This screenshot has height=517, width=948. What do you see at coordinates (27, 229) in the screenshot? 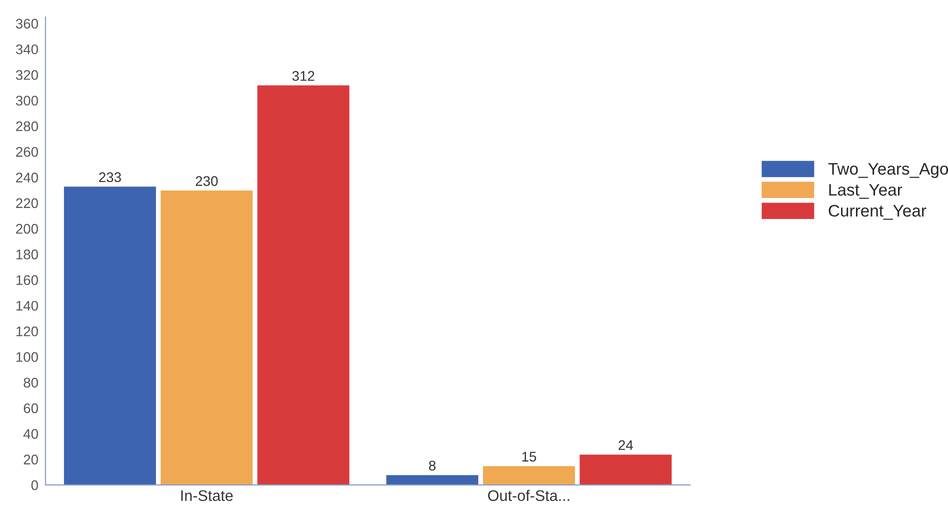
I see `y-tick-label: 200` at bounding box center [27, 229].